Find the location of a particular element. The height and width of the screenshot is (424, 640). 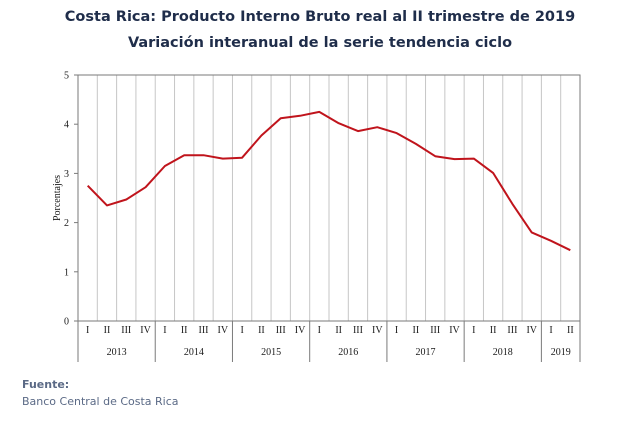

year-label: 2016 is located at coordinates (348, 352).